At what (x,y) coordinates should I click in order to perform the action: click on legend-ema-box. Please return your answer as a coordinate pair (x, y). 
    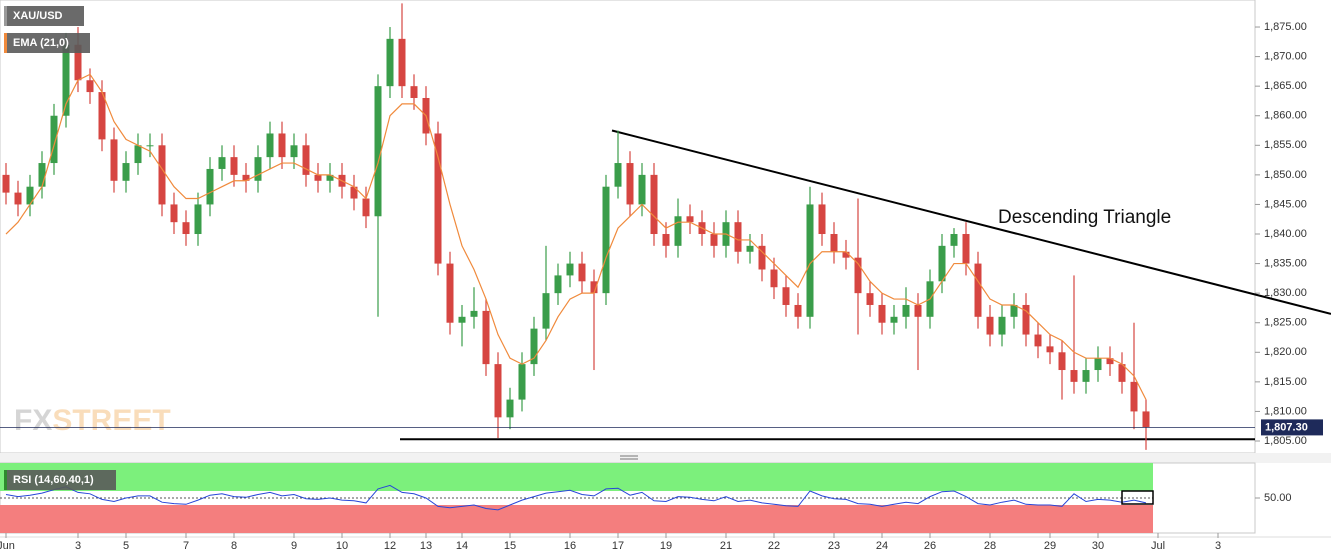
    Looking at the image, I should click on (47, 43).